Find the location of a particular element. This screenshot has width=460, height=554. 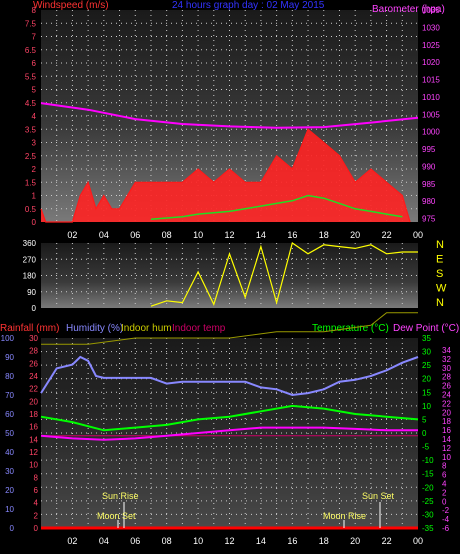

wind-y-tick: 1.5 is located at coordinates (31, 182).